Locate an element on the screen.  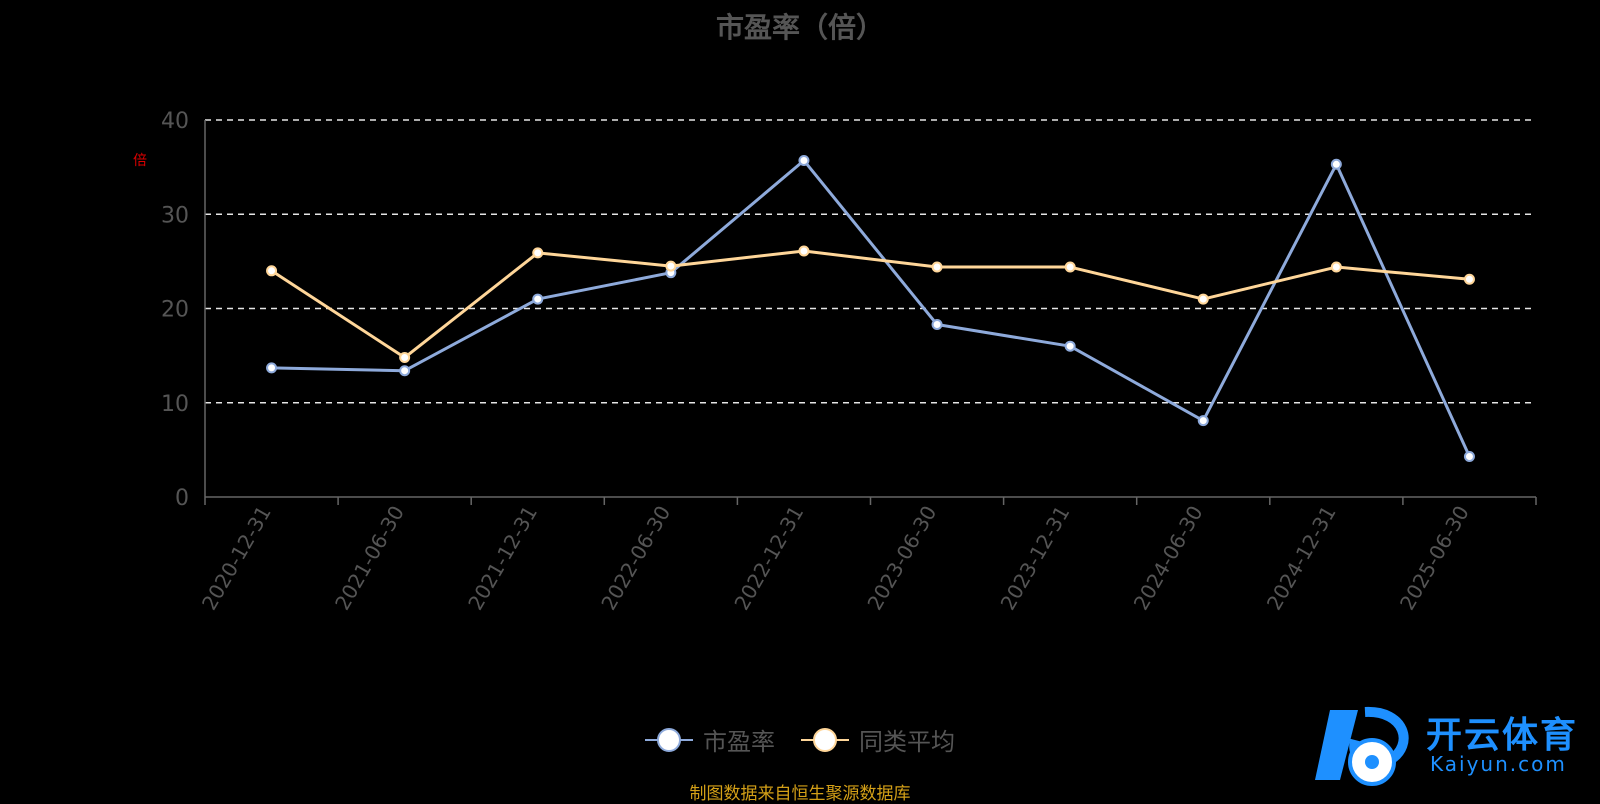
series-line-peer-average is located at coordinates (870, 304).